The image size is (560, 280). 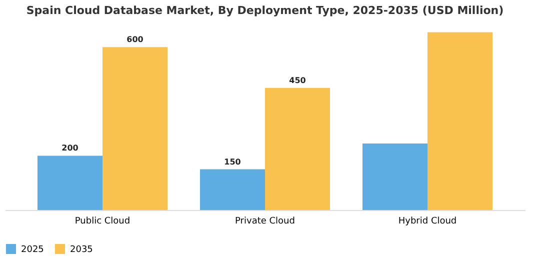 I want to click on x-tick-label: Public Cloud, so click(x=102, y=221).